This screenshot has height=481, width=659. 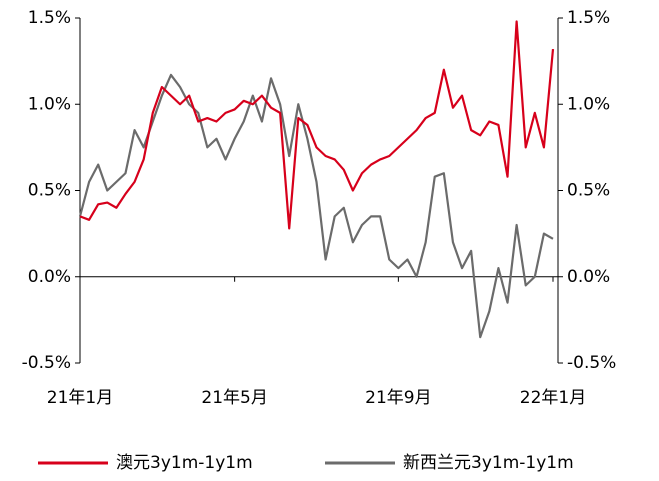 I want to click on y-tick-label: 1.0%, so click(x=49, y=104).